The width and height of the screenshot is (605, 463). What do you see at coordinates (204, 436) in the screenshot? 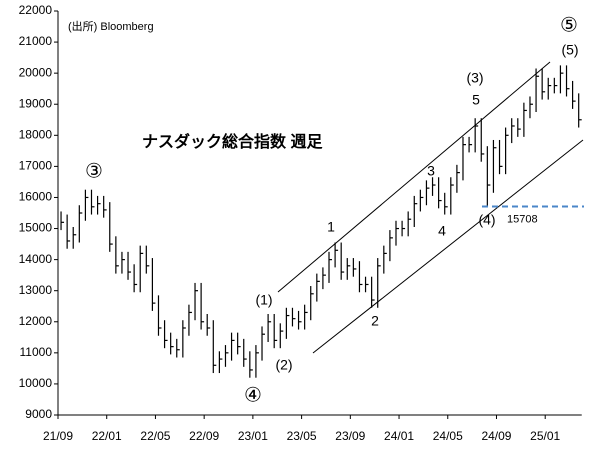
I see `x-tick-label: 22/09` at bounding box center [204, 436].